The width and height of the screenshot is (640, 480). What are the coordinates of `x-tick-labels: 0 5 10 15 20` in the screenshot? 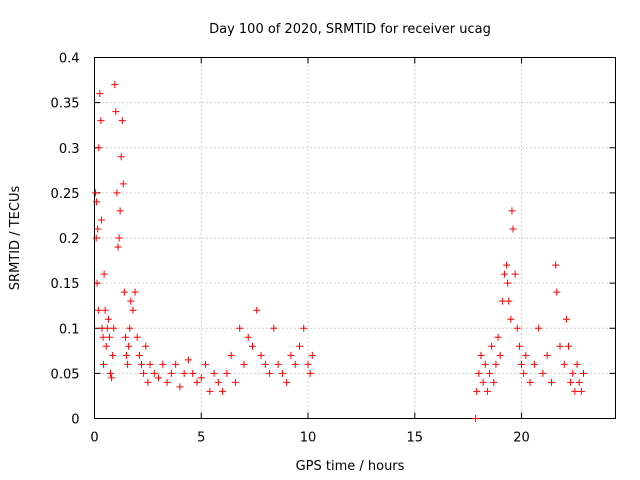 It's located at (309, 438).